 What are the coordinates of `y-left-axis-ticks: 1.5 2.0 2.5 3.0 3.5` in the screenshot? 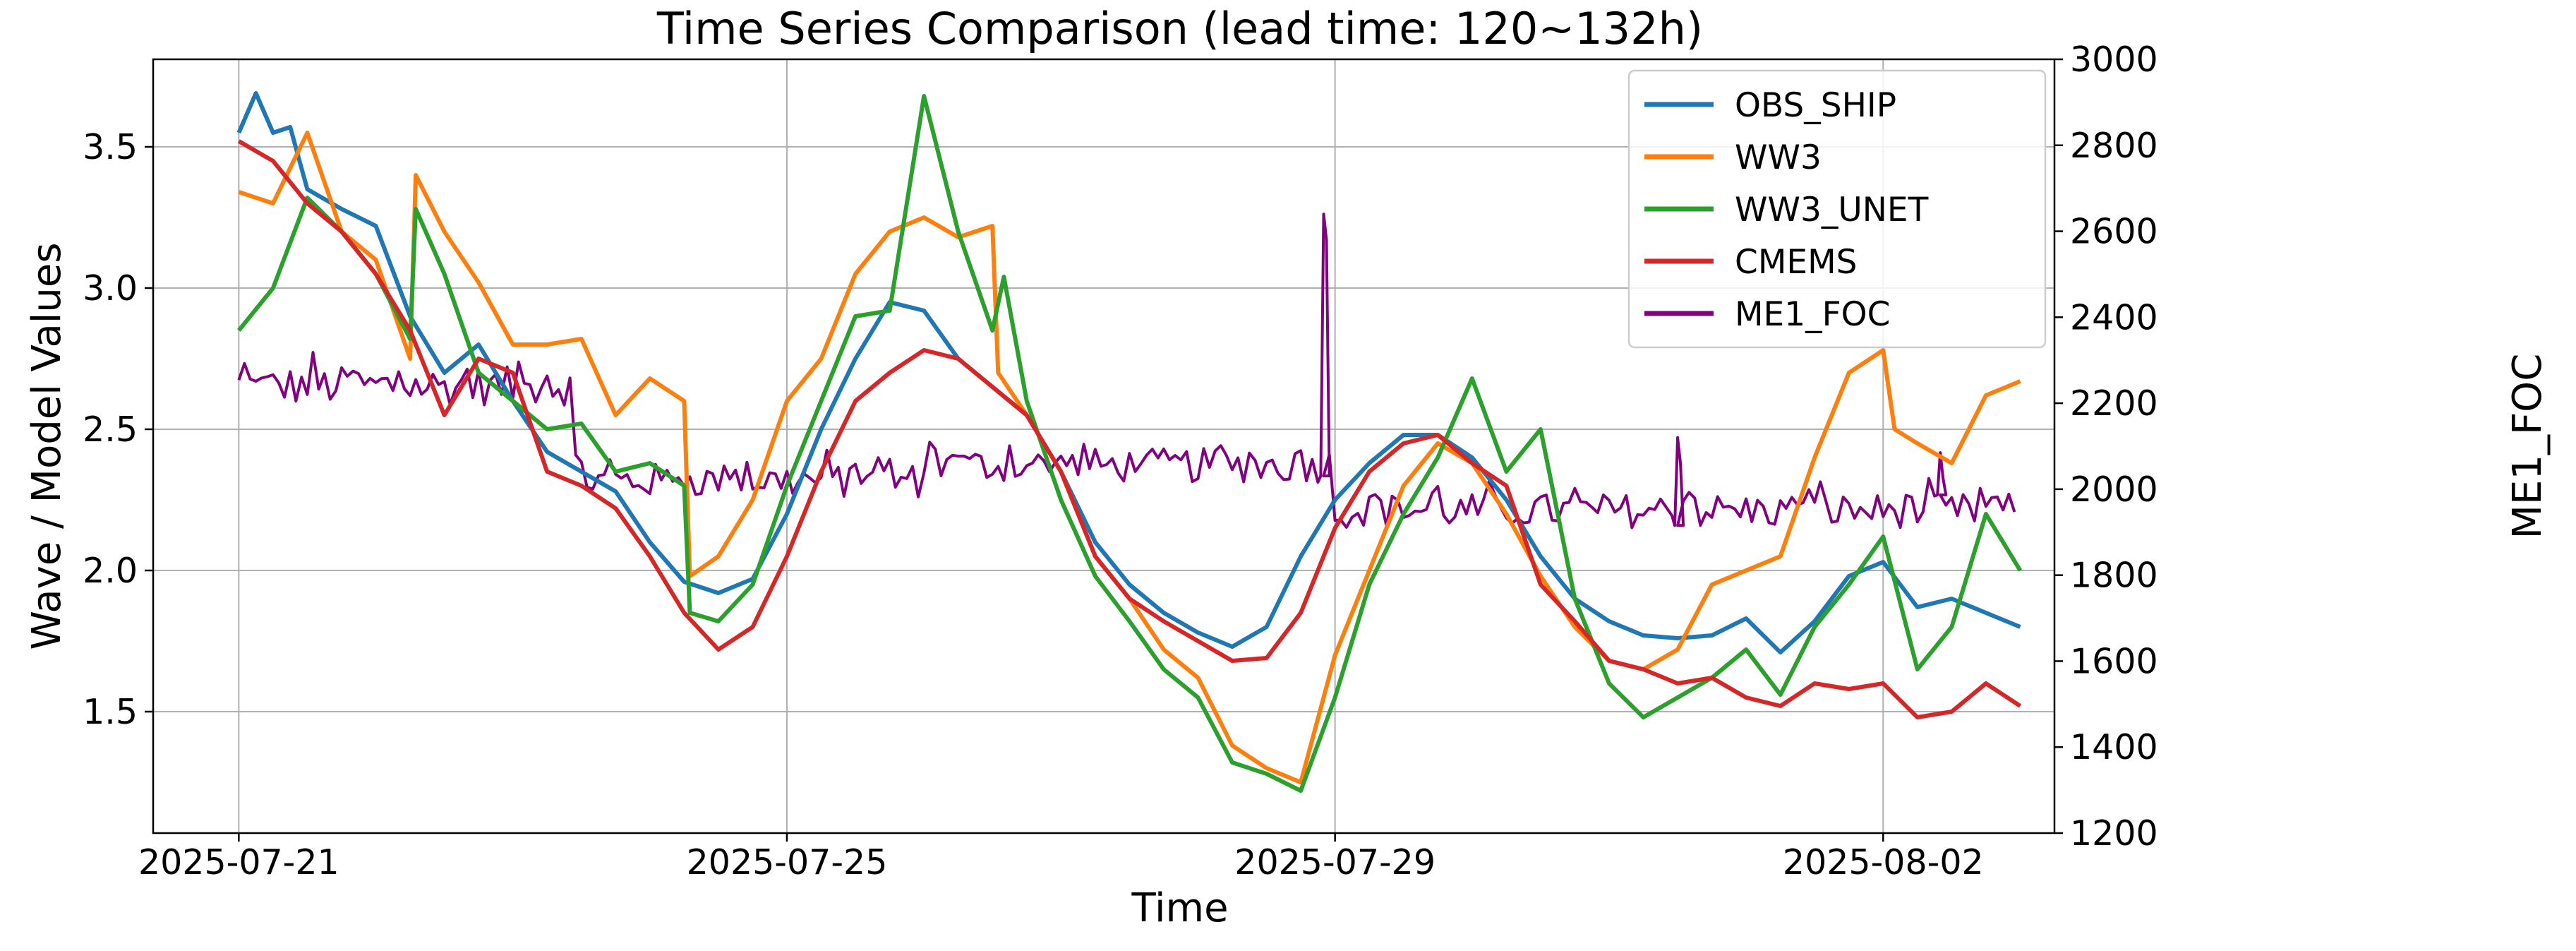 It's located at (118, 430).